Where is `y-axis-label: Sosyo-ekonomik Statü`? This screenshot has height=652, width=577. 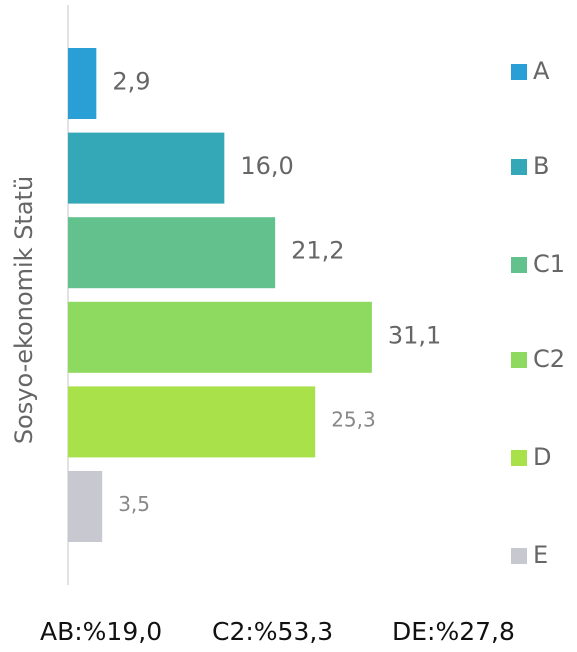
y-axis-label: Sosyo-ekonomik Statü is located at coordinates (24, 310).